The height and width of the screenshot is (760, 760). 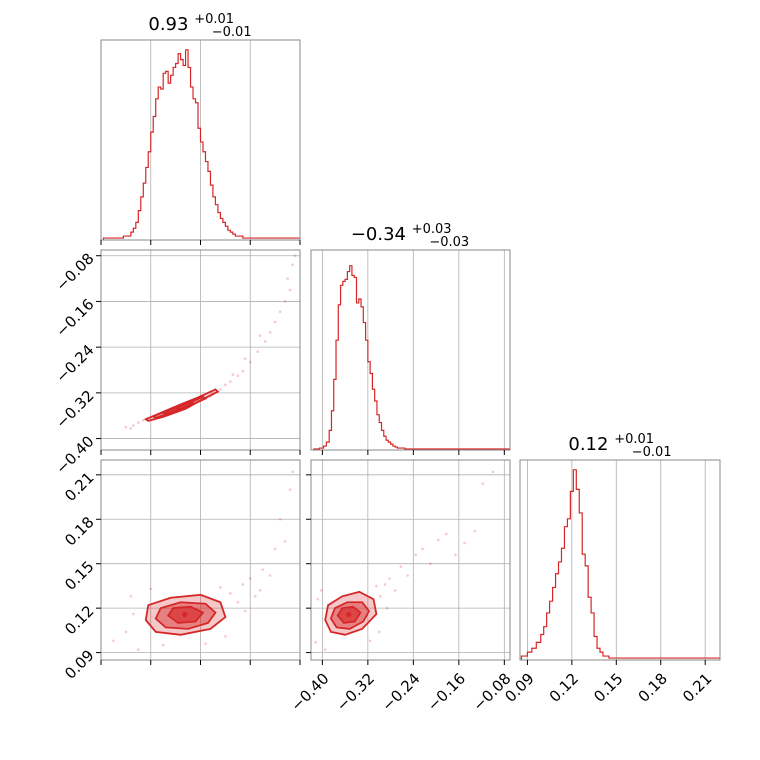 What do you see at coordinates (74, 409) in the screenshot?
I see `y-tick-label: −0.32` at bounding box center [74, 409].